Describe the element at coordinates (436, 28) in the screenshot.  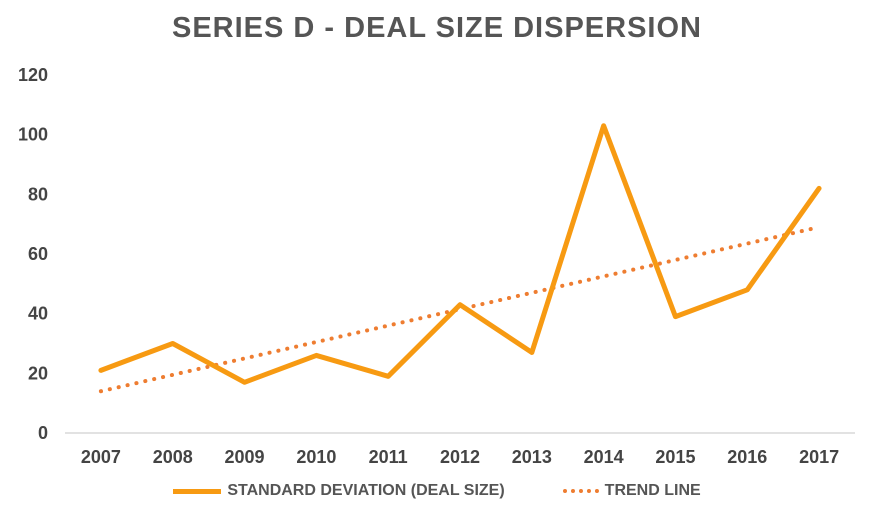
I see `chart-title: SERIES D - DEAL SIZE DISPERSION` at that location.